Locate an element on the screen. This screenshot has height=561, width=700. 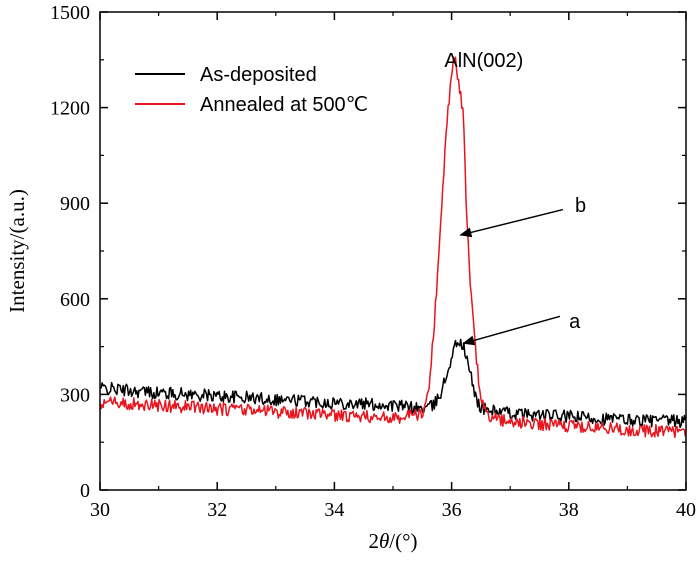
annotation-label-2: a is located at coordinates (575, 322).